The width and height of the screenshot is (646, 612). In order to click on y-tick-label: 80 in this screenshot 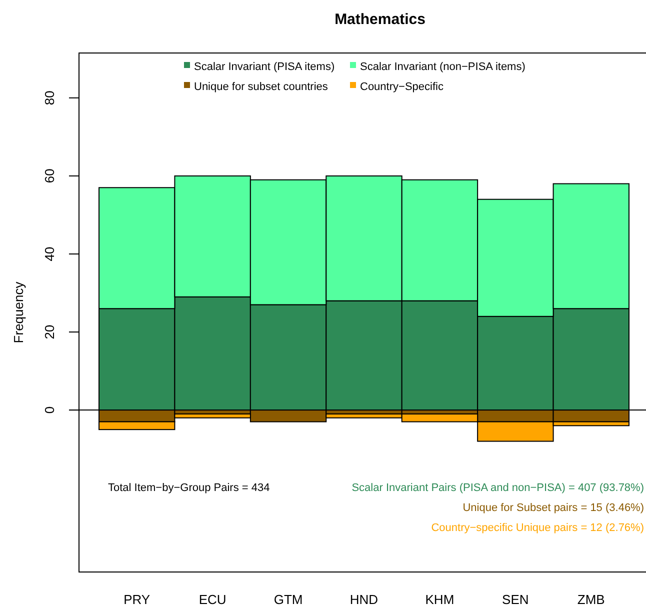, I will do `click(49, 98)`.